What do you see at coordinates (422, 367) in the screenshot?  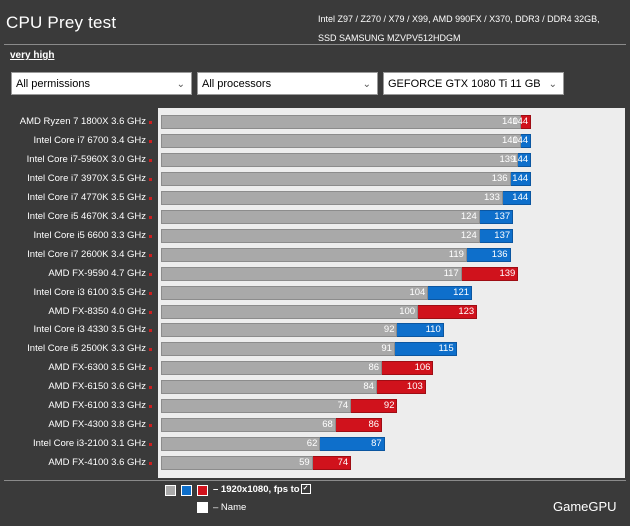 I see `data-label-avg: 106` at bounding box center [422, 367].